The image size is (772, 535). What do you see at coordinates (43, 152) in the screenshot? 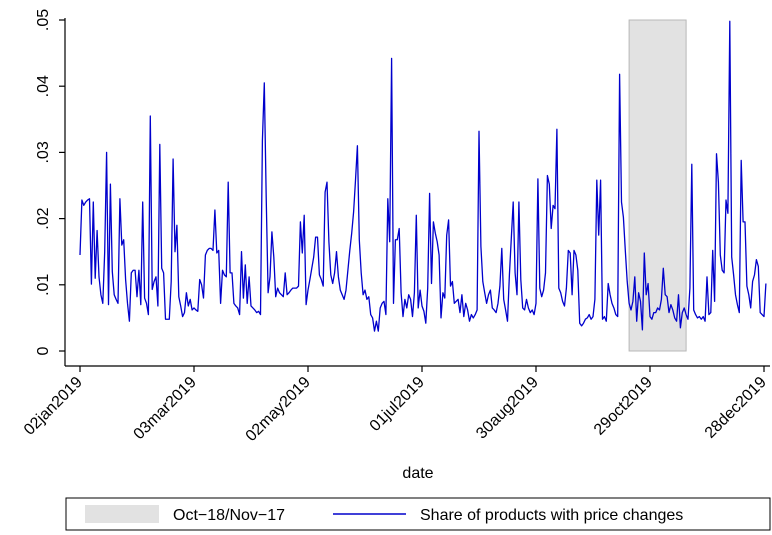
I see `y-tick-label-3: .03` at bounding box center [43, 152].